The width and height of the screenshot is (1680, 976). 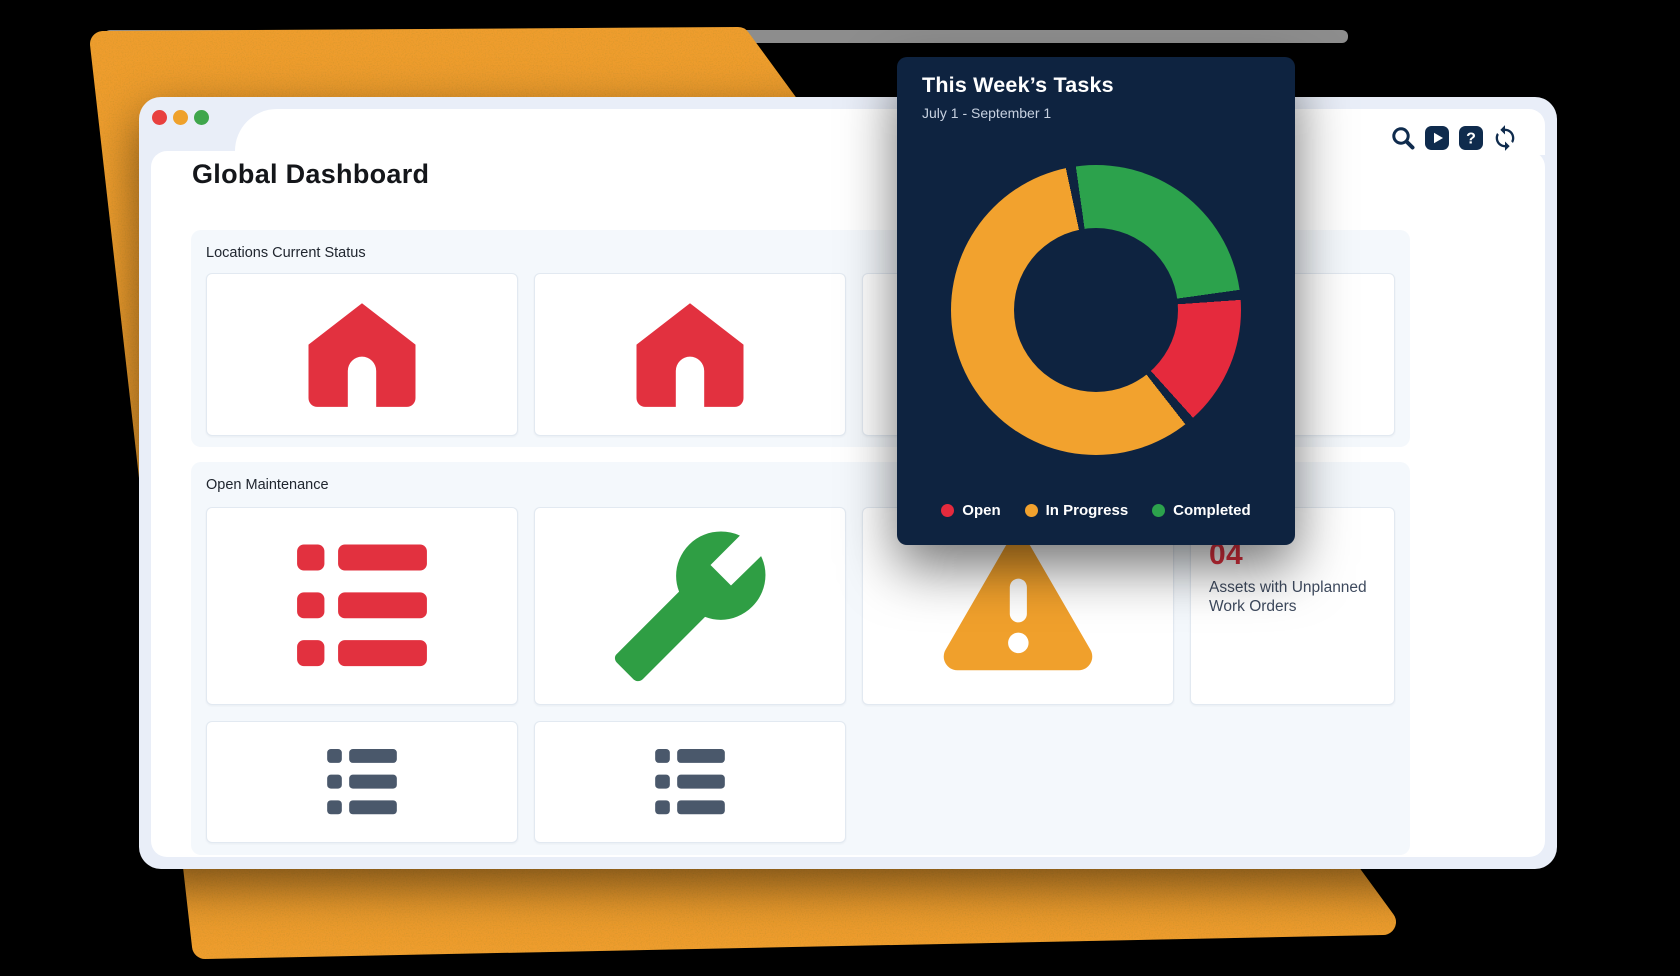 I want to click on stat-card-tasks-open-status: 191 Tasks in ‘Open’ Status, so click(x=362, y=782).